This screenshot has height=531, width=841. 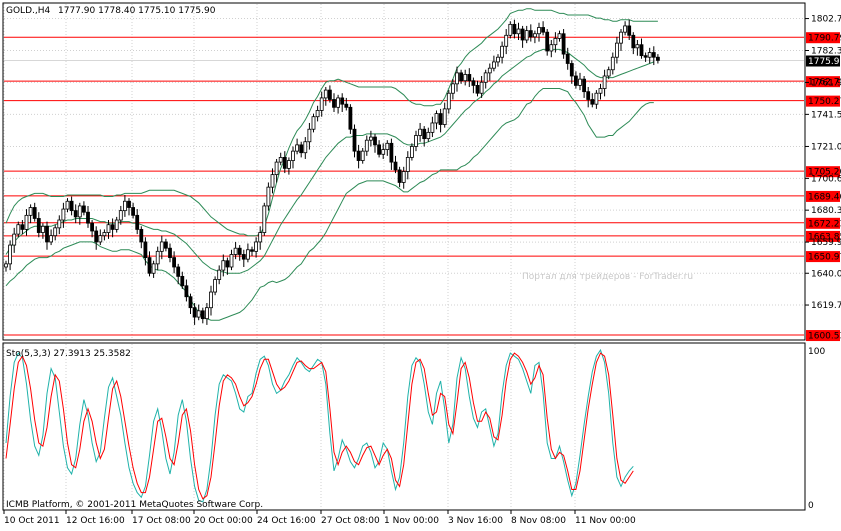 I want to click on watermark-text: Портал для трейдеров - ForTrader.ru, so click(x=607, y=277).